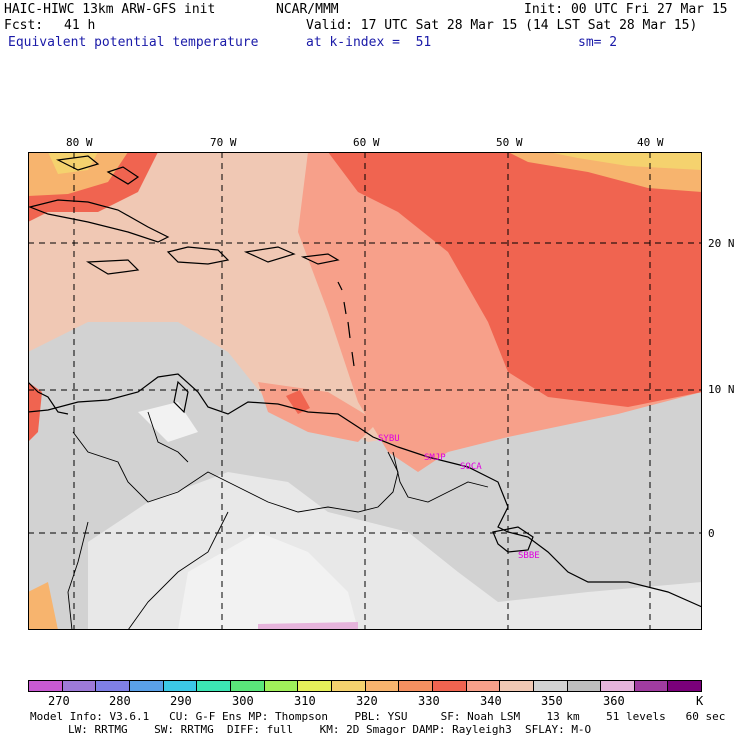 This screenshot has height=740, width=740. What do you see at coordinates (79, 142) in the screenshot?
I see `lon-tick-80w: 80 W` at bounding box center [79, 142].